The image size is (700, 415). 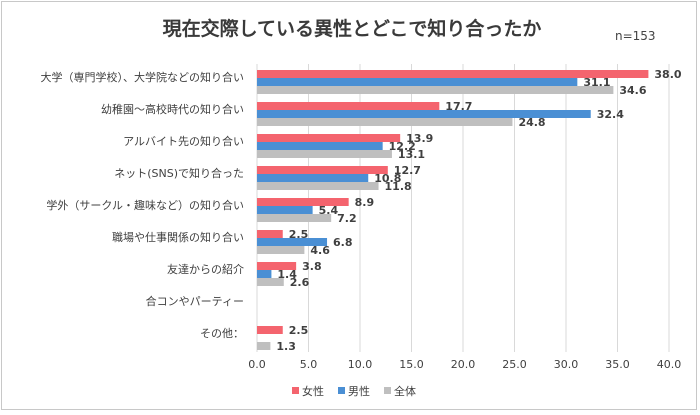 What do you see at coordinates (617, 364) in the screenshot?
I see `x-tick-label: 35.0` at bounding box center [617, 364].